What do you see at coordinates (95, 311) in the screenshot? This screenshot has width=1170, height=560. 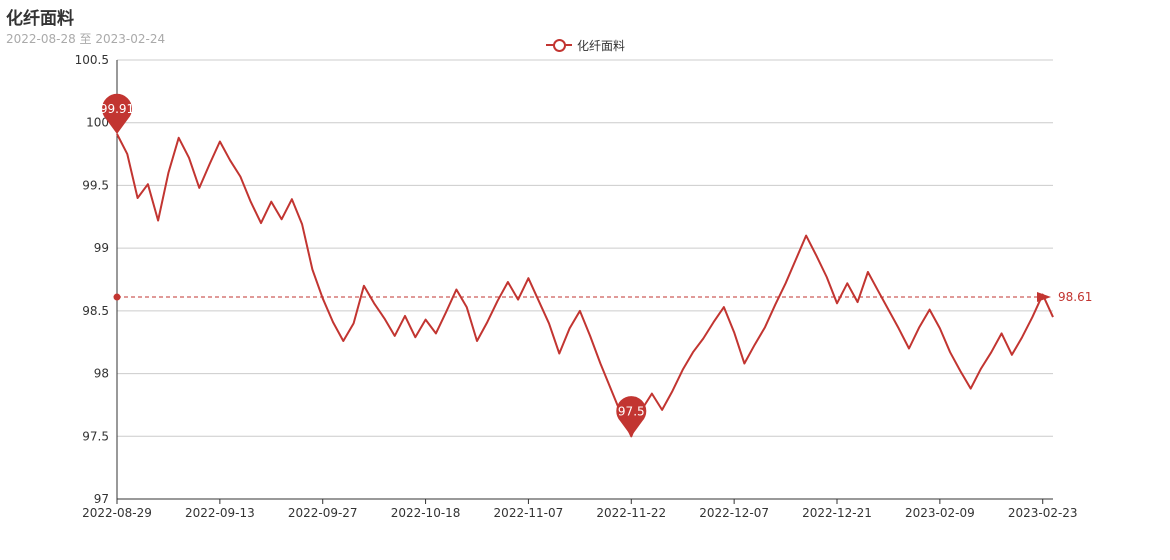 I see `y-tick-label: 98.5` at bounding box center [95, 311].